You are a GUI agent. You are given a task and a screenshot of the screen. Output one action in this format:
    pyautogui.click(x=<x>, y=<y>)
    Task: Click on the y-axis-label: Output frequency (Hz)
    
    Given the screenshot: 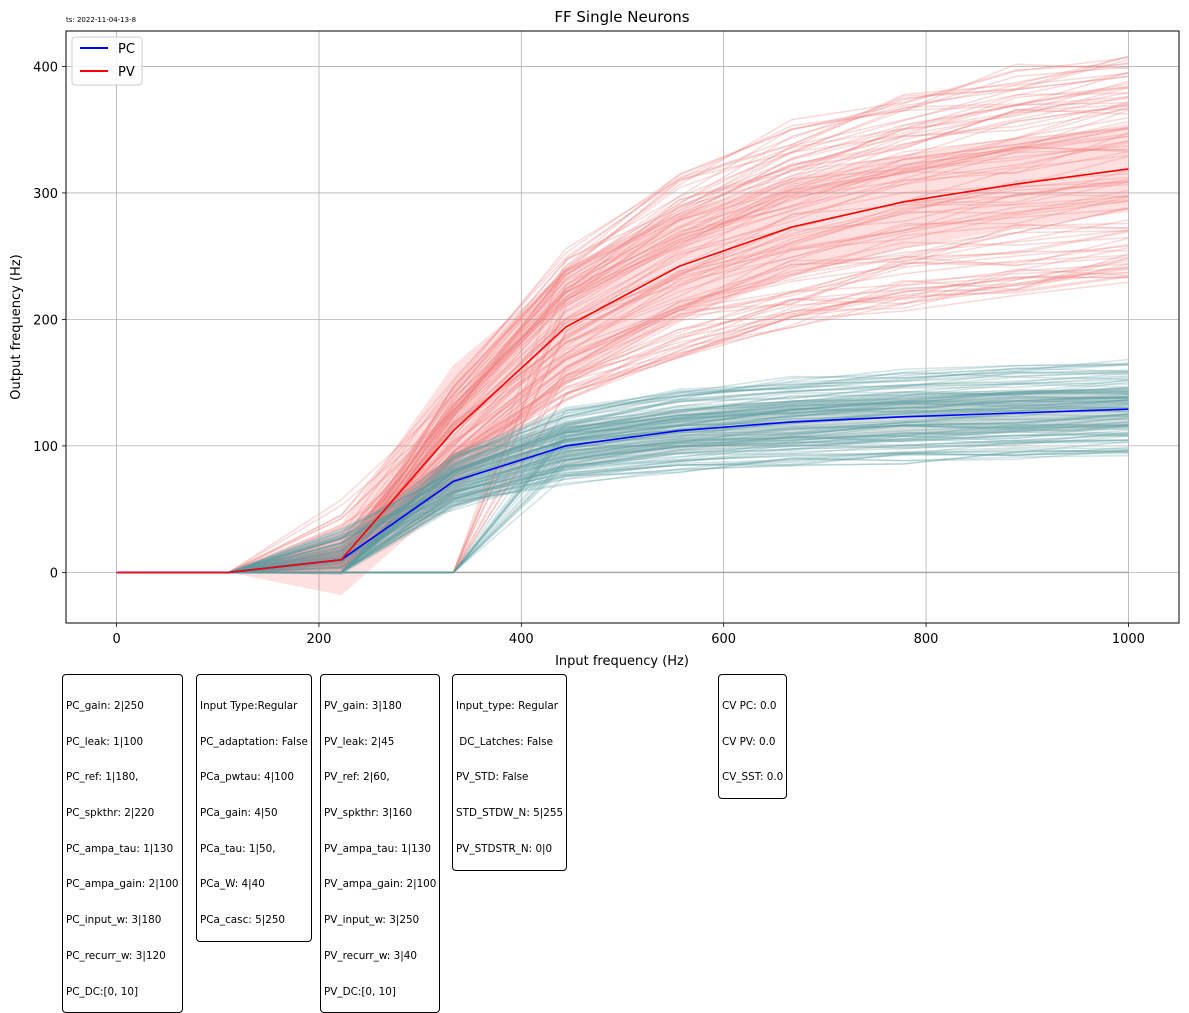 What is the action you would take?
    pyautogui.click(x=16, y=326)
    